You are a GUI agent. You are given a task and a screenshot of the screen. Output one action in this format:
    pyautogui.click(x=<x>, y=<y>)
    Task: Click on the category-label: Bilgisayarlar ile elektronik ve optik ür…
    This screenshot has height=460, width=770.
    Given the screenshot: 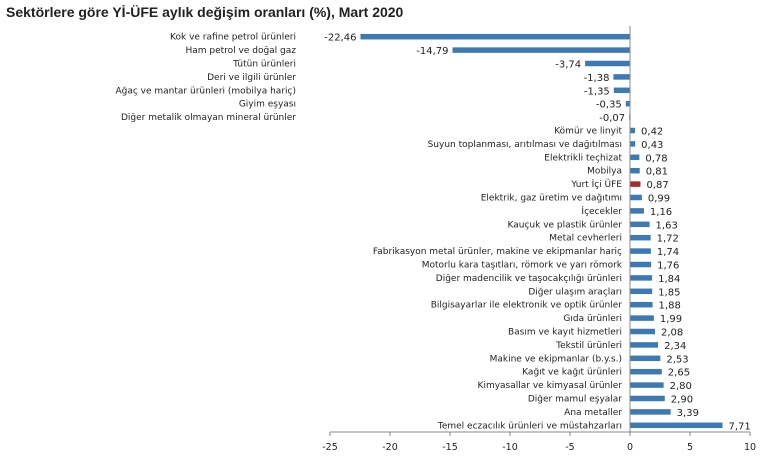 What is the action you would take?
    pyautogui.click(x=527, y=306)
    